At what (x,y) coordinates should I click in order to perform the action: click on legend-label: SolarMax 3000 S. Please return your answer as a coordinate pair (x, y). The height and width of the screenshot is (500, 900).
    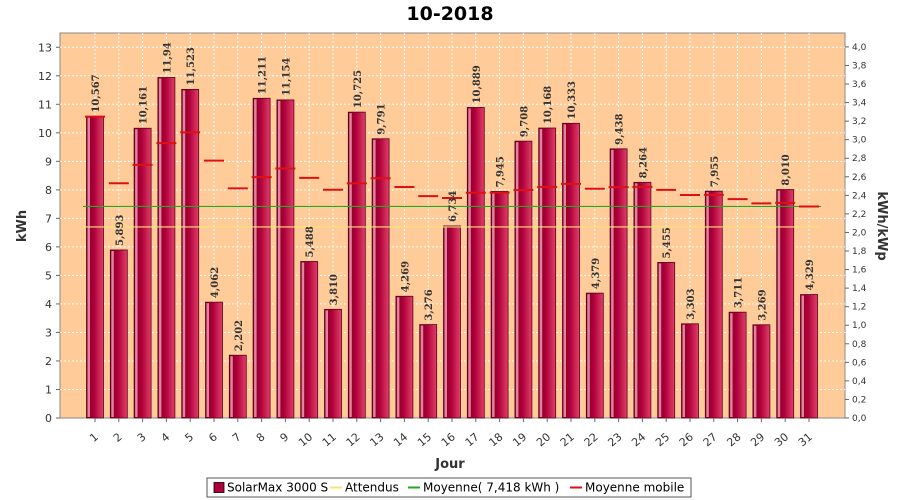
    Looking at the image, I should click on (277, 488).